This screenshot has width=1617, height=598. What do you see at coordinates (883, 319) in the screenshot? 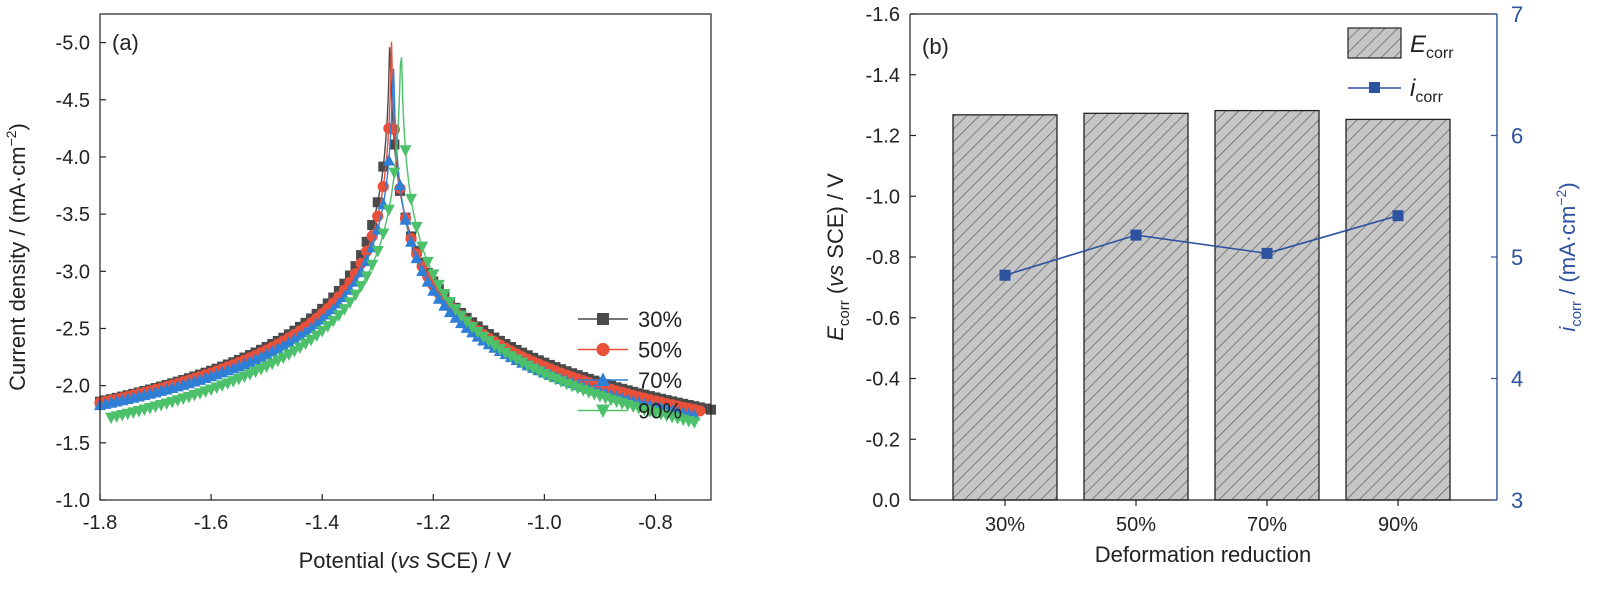
I see `y-tick-label: -0.6` at bounding box center [883, 319].